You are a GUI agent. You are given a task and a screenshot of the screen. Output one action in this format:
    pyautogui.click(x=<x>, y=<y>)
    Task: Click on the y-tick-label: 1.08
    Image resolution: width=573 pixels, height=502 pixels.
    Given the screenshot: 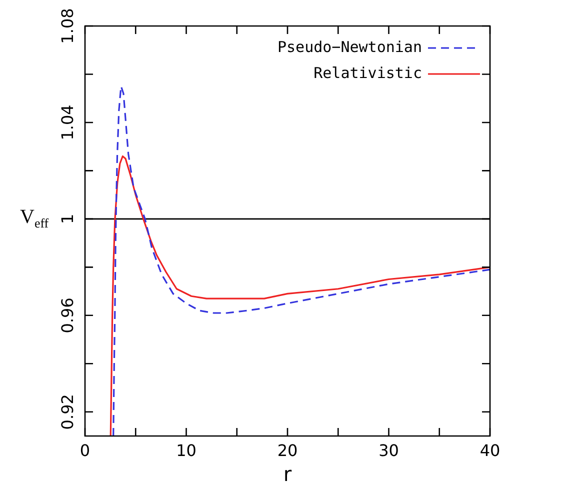 What is the action you would take?
    pyautogui.click(x=68, y=26)
    